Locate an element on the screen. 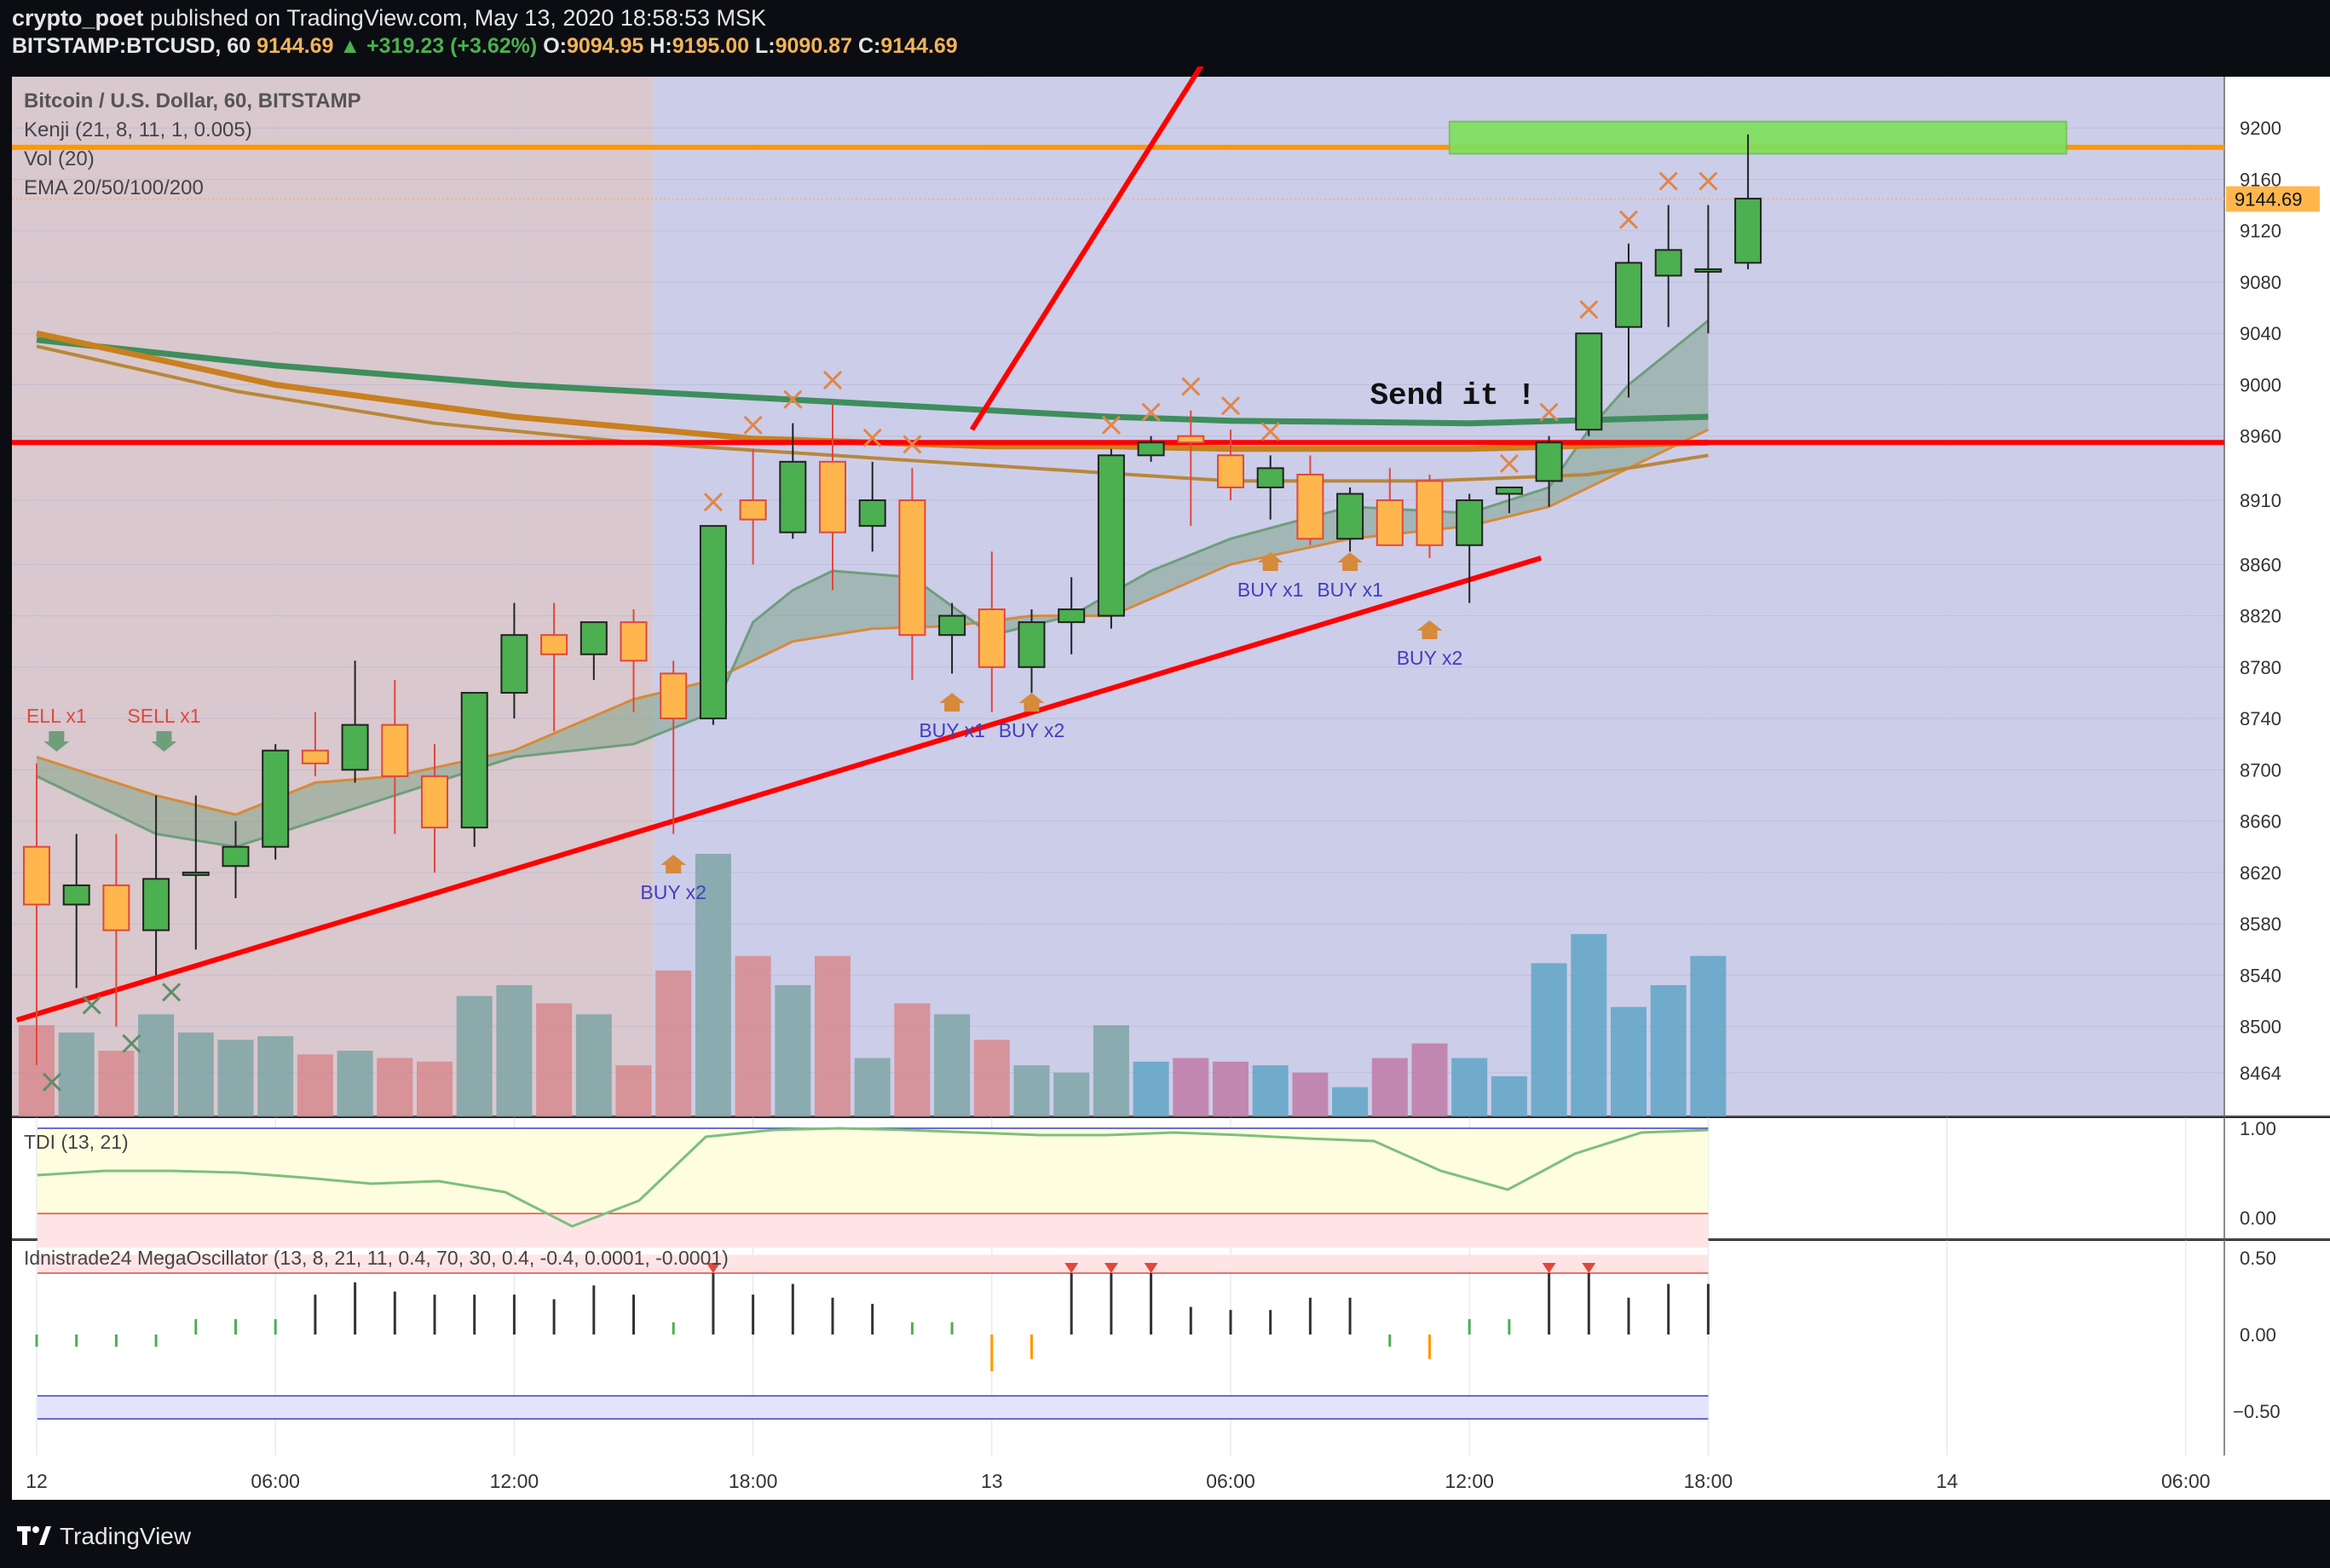  price-tick-label: 8620 is located at coordinates (2260, 873).